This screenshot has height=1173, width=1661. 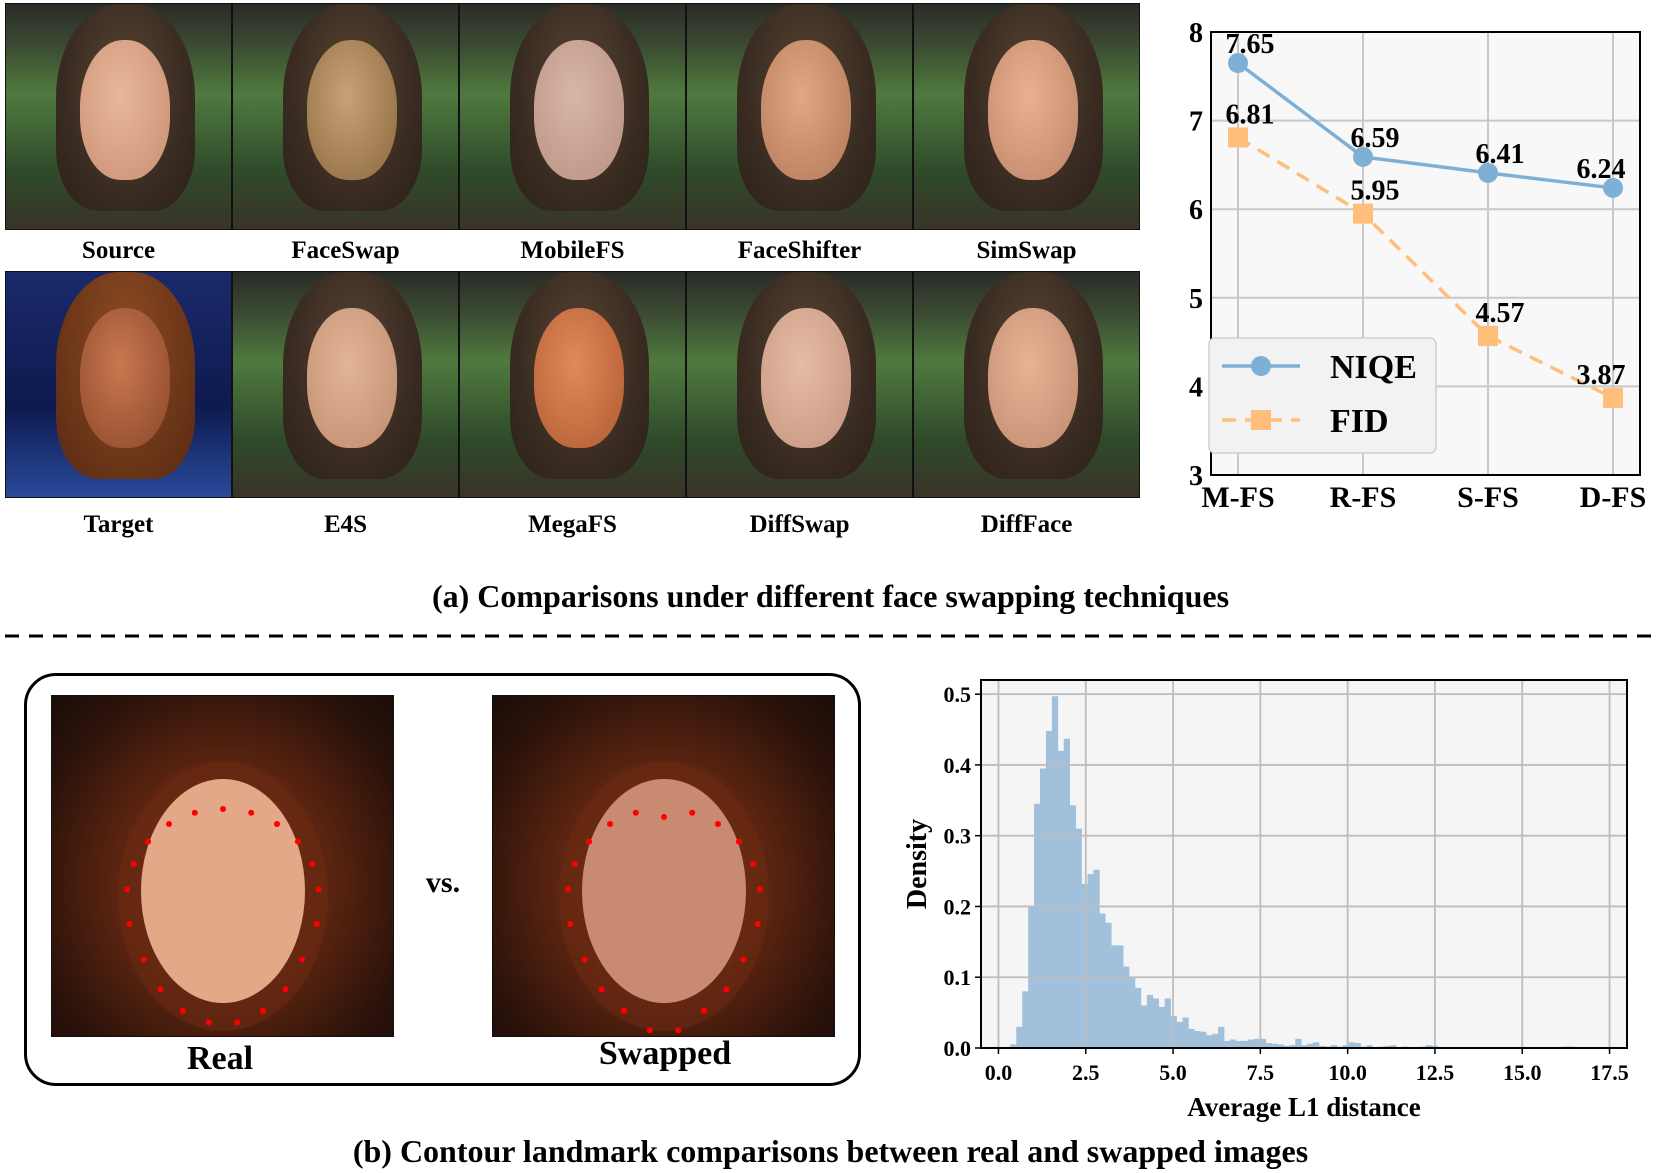 I want to click on x-tick-label: 2.5, so click(x=1086, y=1072).